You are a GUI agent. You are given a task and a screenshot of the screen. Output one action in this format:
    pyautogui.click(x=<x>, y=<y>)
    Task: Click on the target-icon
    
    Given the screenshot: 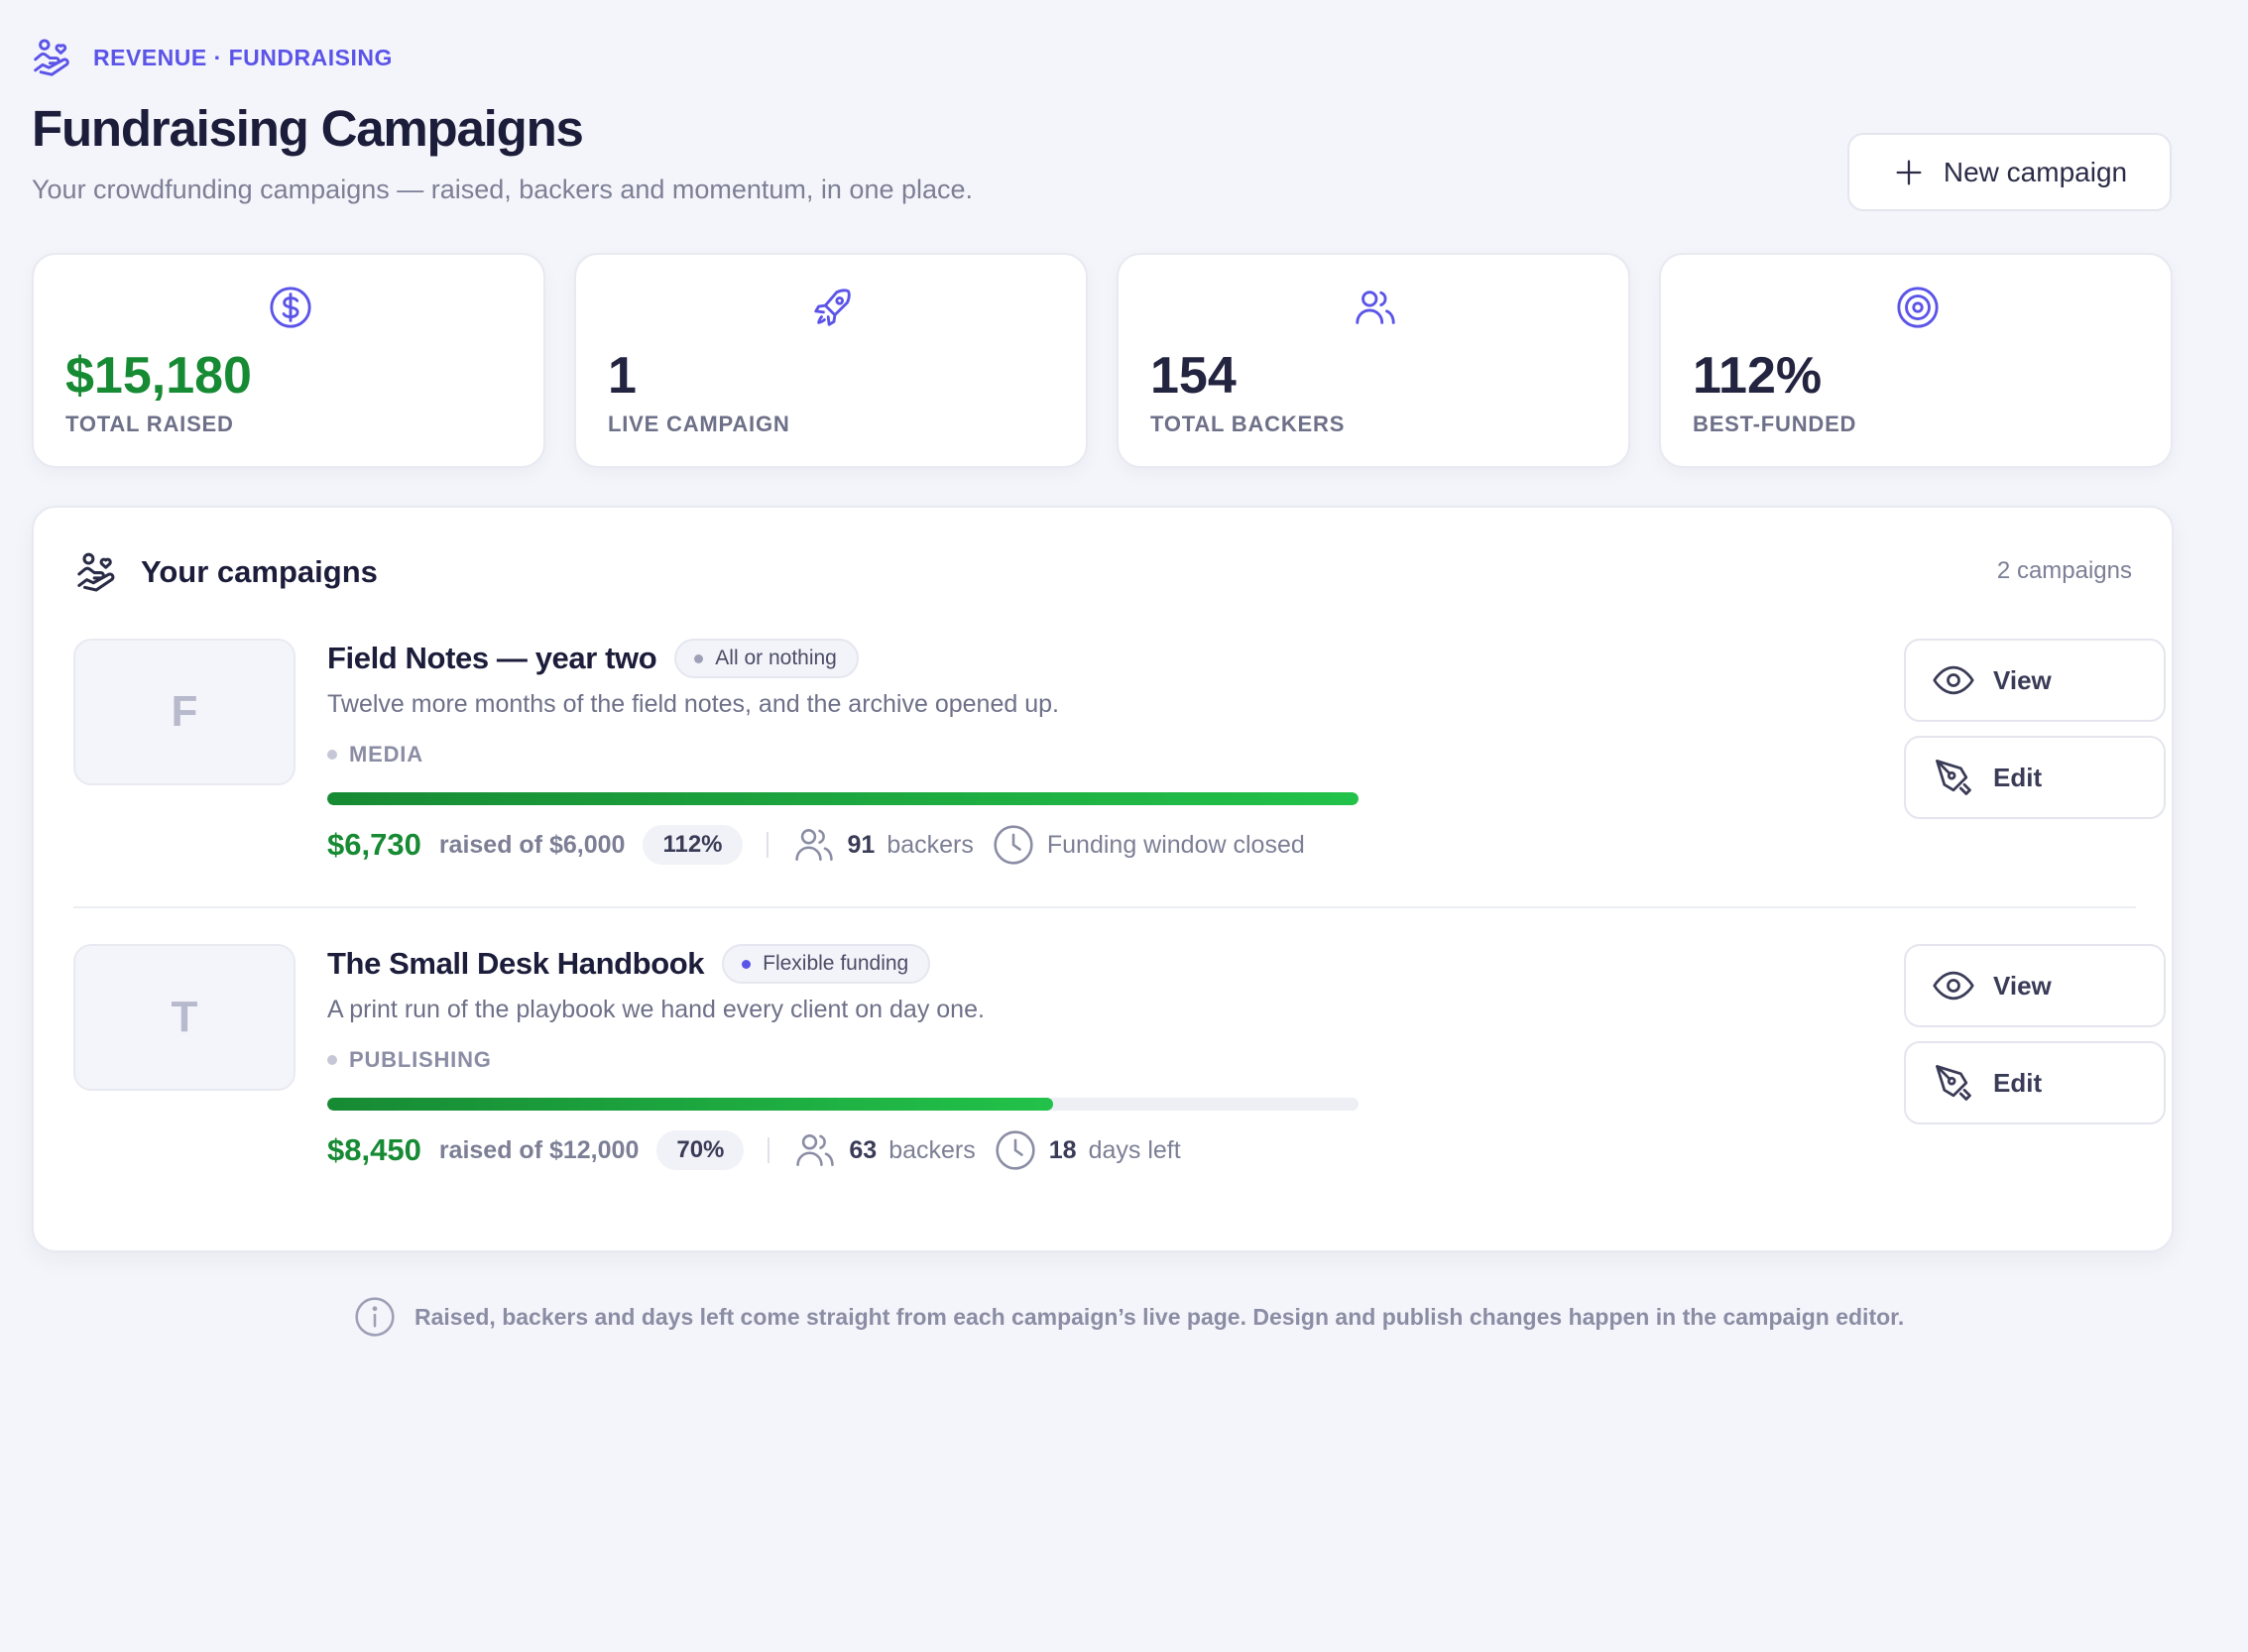 What is the action you would take?
    pyautogui.click(x=1918, y=307)
    